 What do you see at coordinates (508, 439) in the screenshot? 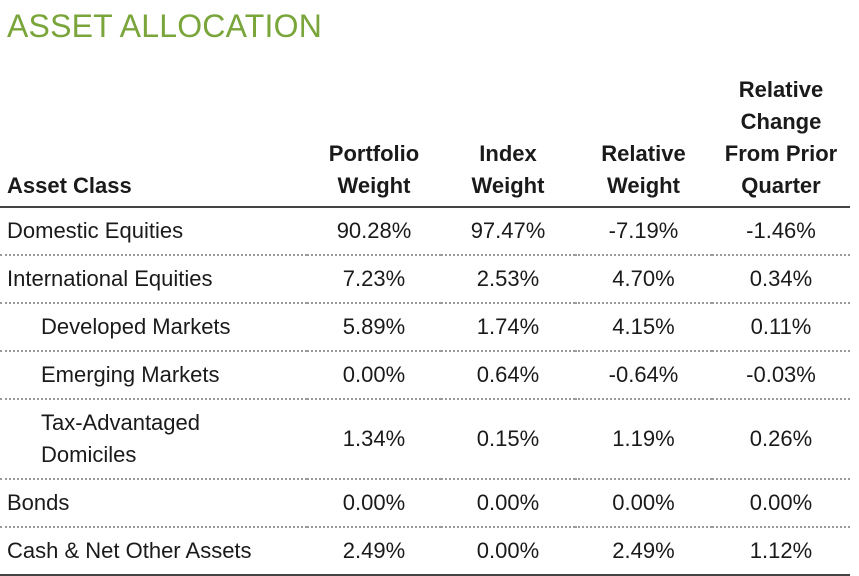
I see `index-weight-cell: 0.15%` at bounding box center [508, 439].